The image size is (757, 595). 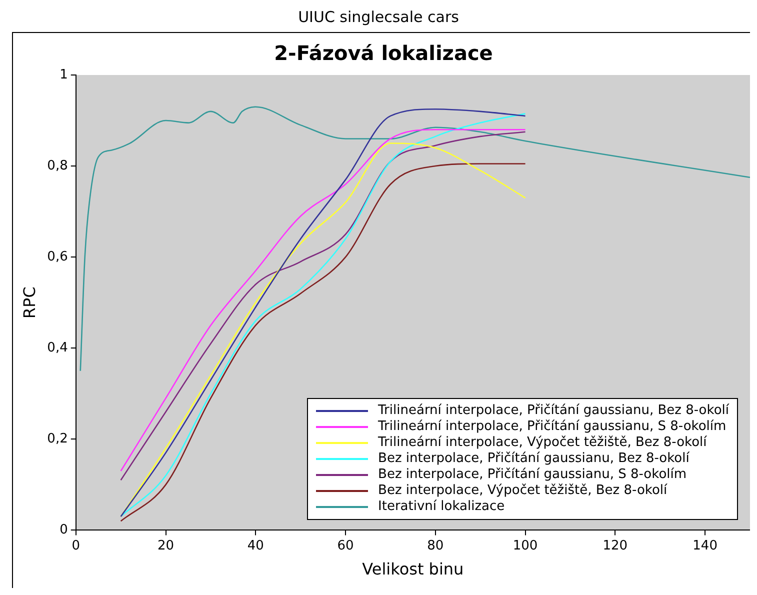 What do you see at coordinates (705, 546) in the screenshot?
I see `x-tick-label: 140` at bounding box center [705, 546].